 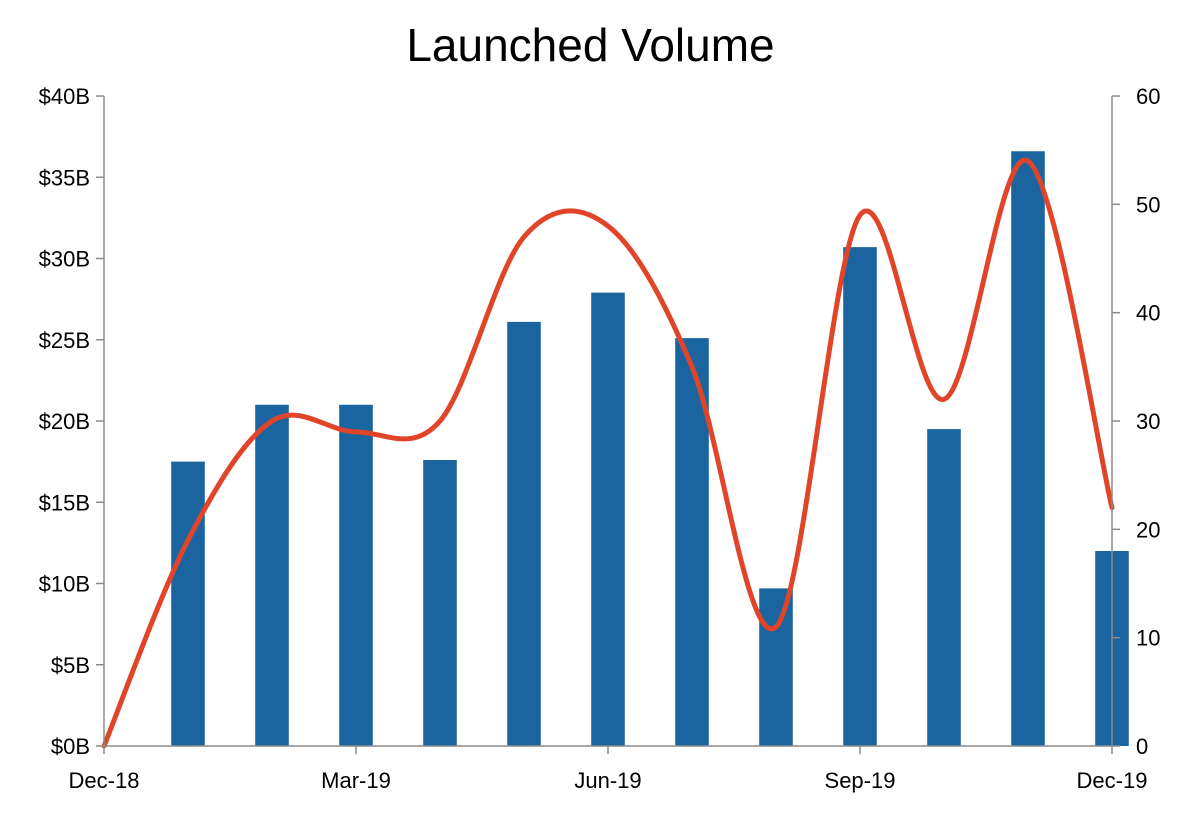 I want to click on x-axis-ticks: Dec-18 Mar-19 Jun-19 Sep-19 Dec-19, so click(x=608, y=769).